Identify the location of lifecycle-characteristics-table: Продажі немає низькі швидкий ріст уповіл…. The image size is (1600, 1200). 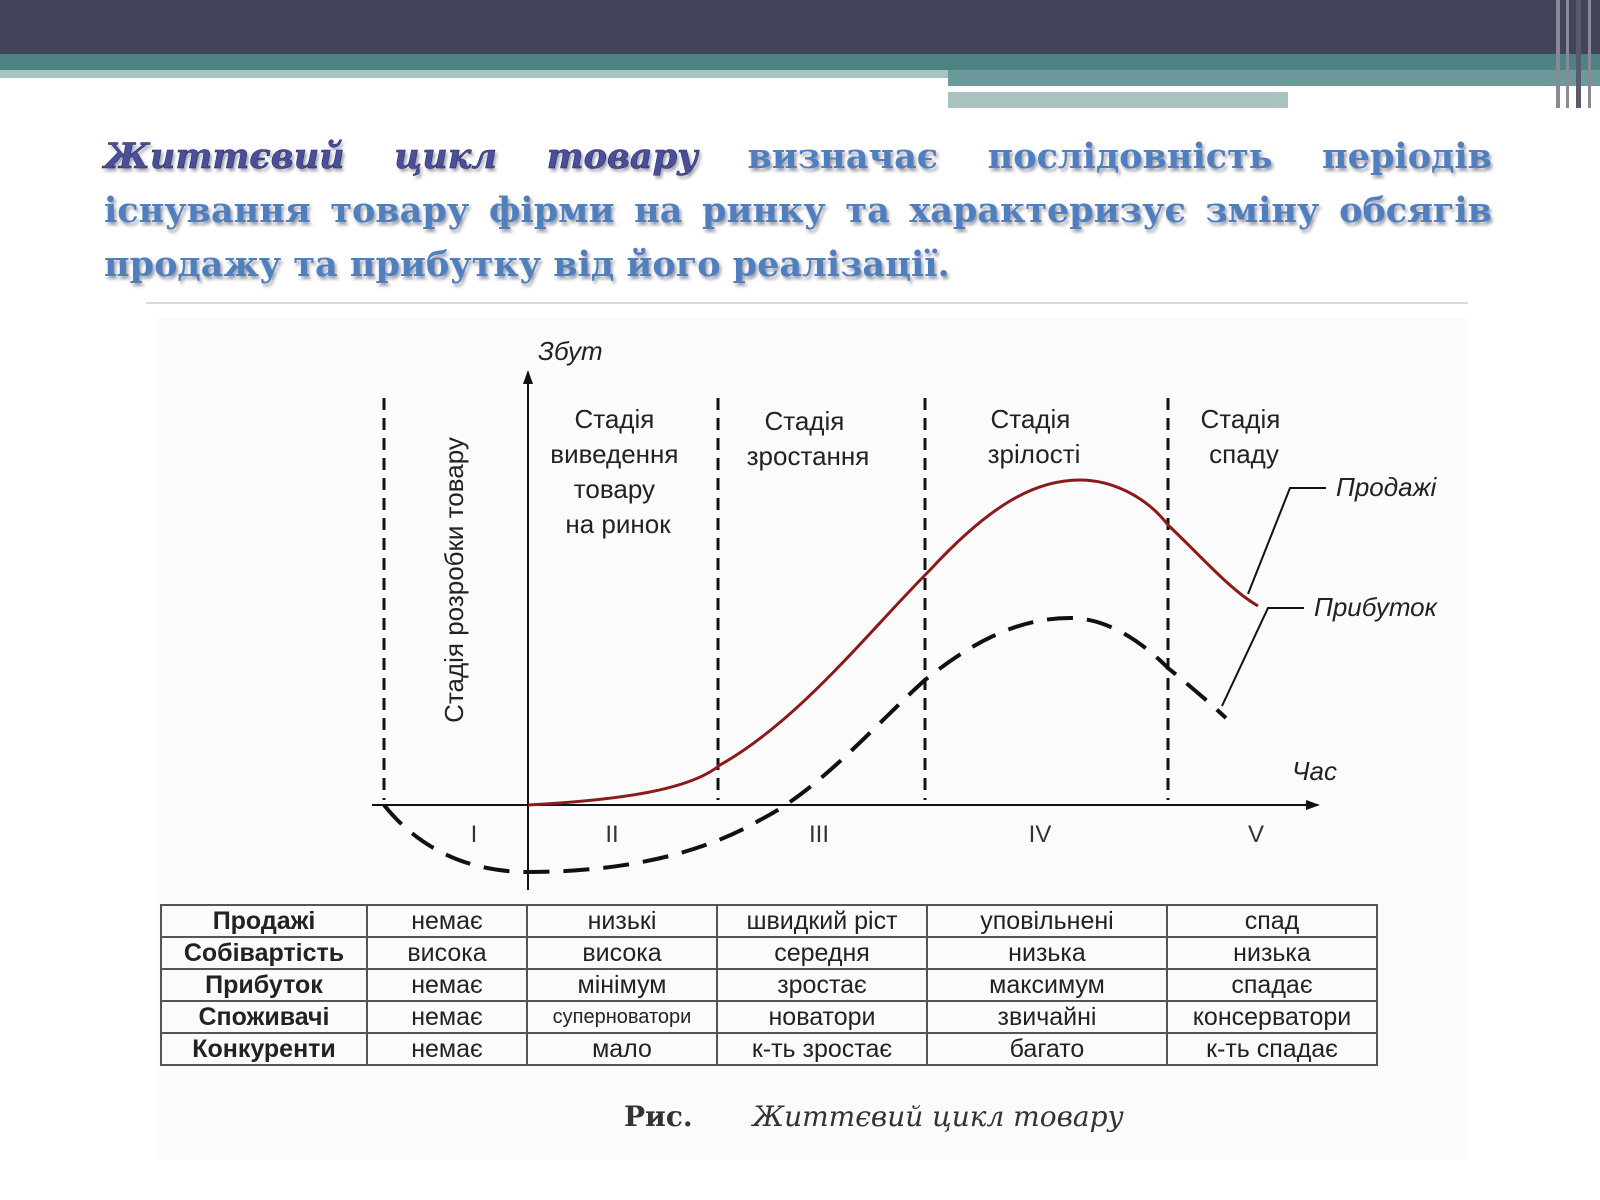
(769, 985).